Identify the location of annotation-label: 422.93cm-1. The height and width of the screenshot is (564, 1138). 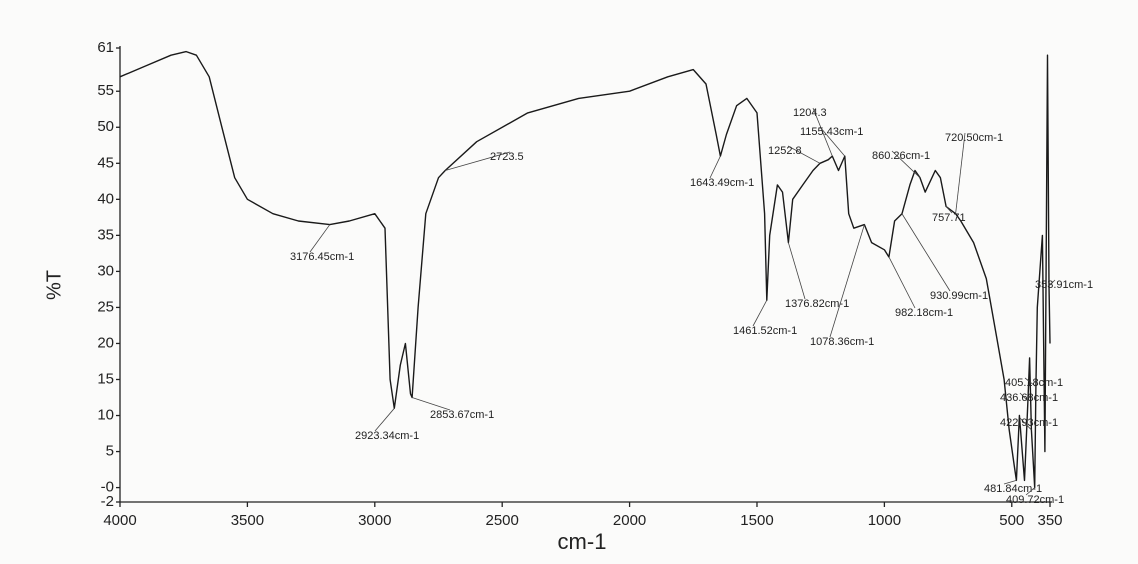
(1029, 423).